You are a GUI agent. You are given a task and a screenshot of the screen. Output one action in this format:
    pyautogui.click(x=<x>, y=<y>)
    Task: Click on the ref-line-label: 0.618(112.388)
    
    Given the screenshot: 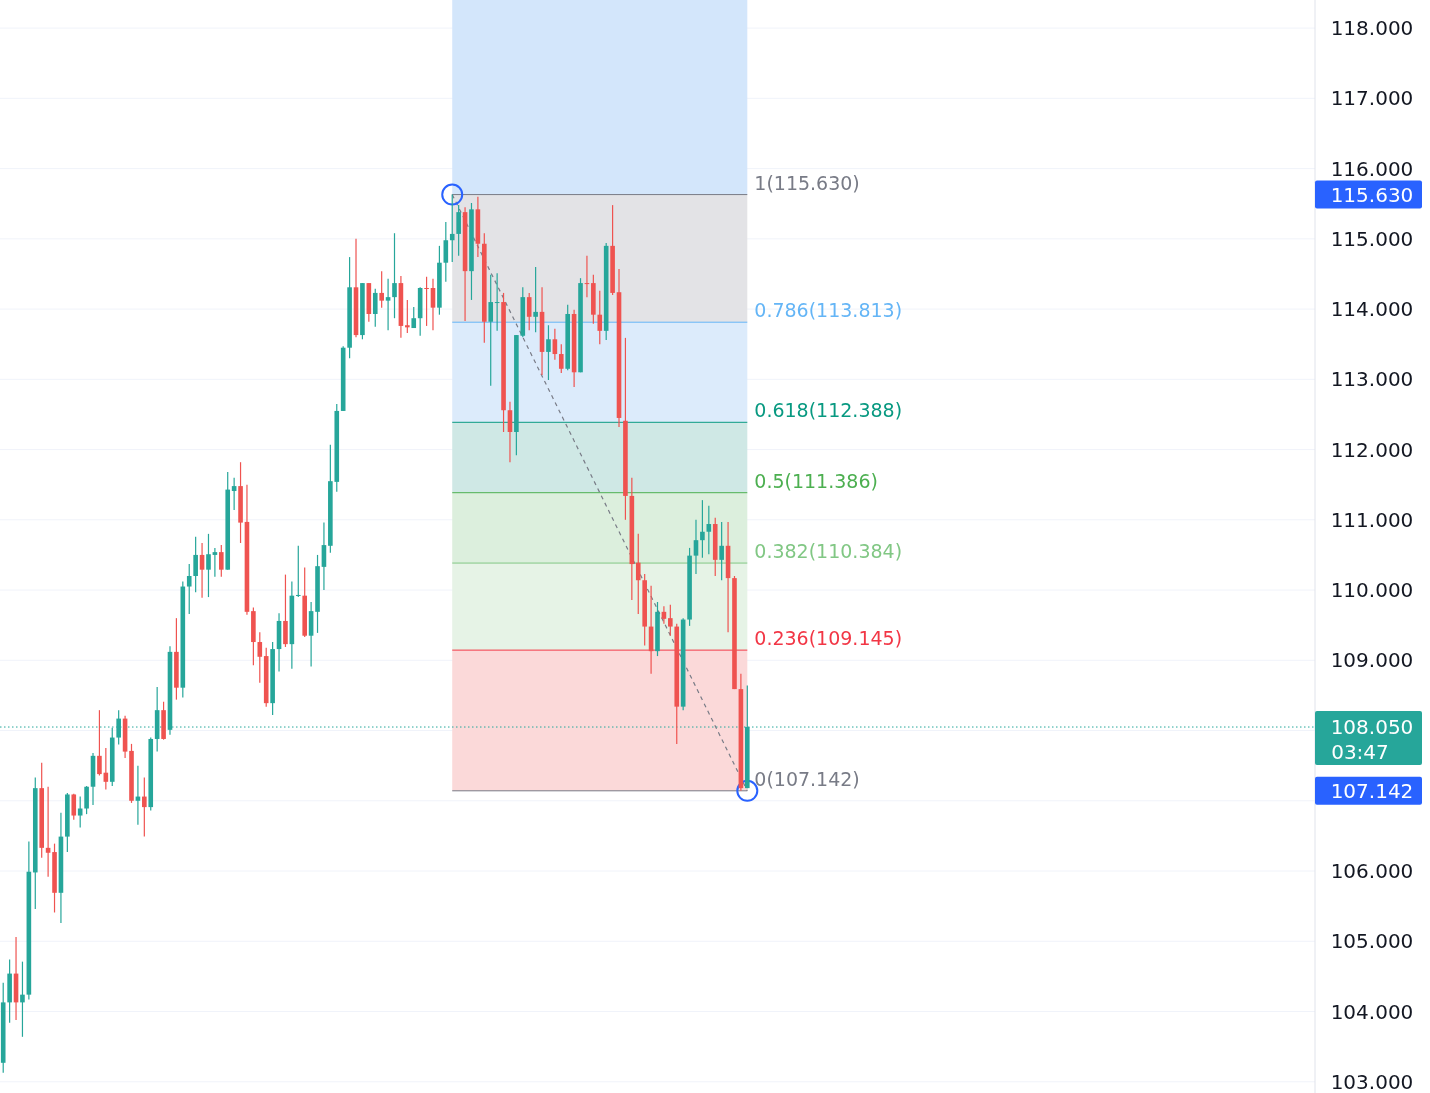 What is the action you would take?
    pyautogui.click(x=828, y=410)
    